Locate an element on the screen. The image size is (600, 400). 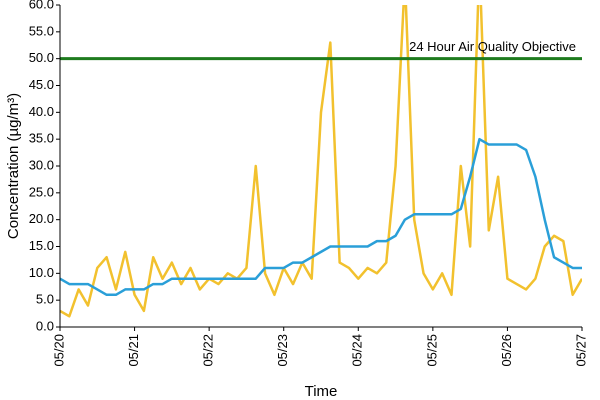
y-axis-label: Concentration (µg/m³) is located at coordinates (13, 166).